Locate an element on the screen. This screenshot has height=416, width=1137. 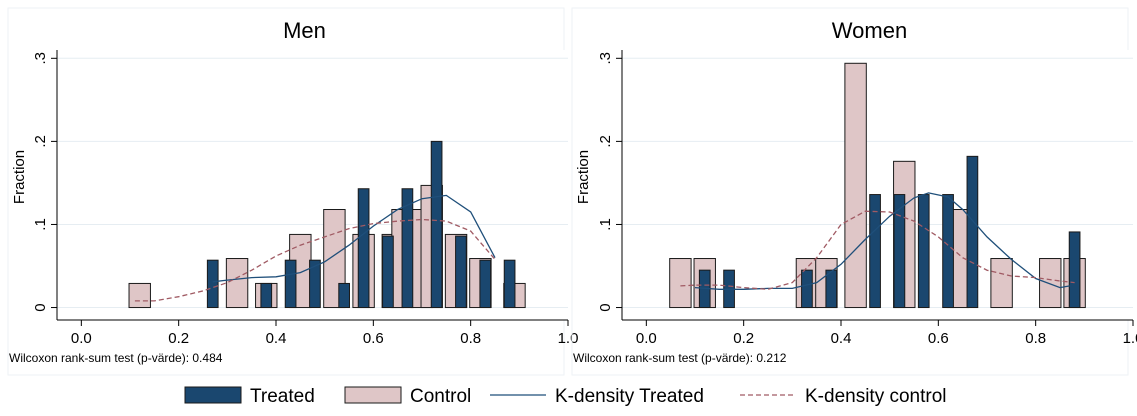
p0-y-axis-label: Fraction is located at coordinates (19, 177).